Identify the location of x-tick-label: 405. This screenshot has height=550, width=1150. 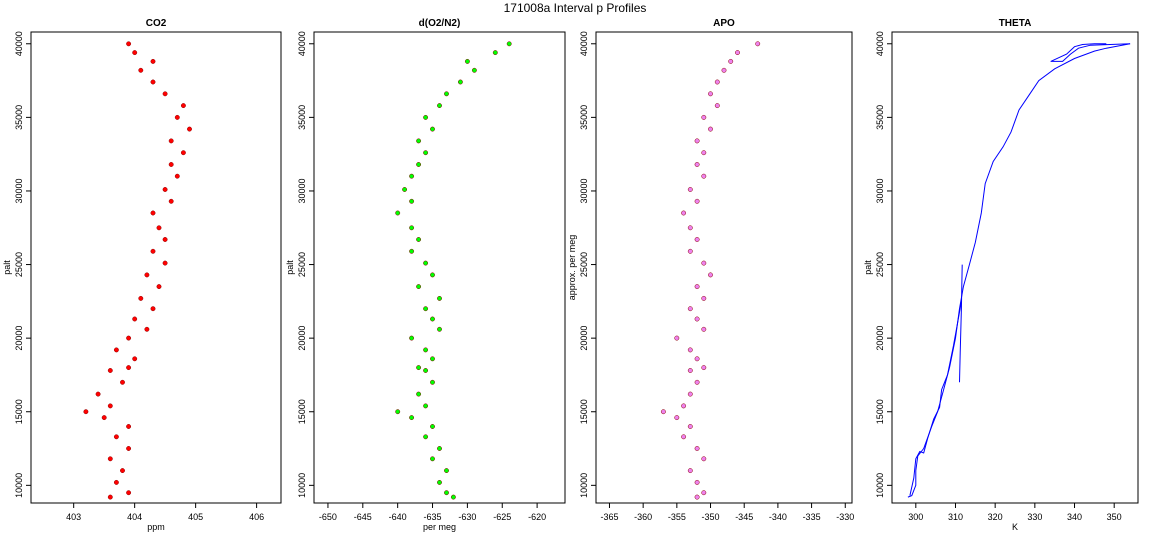
(195, 517).